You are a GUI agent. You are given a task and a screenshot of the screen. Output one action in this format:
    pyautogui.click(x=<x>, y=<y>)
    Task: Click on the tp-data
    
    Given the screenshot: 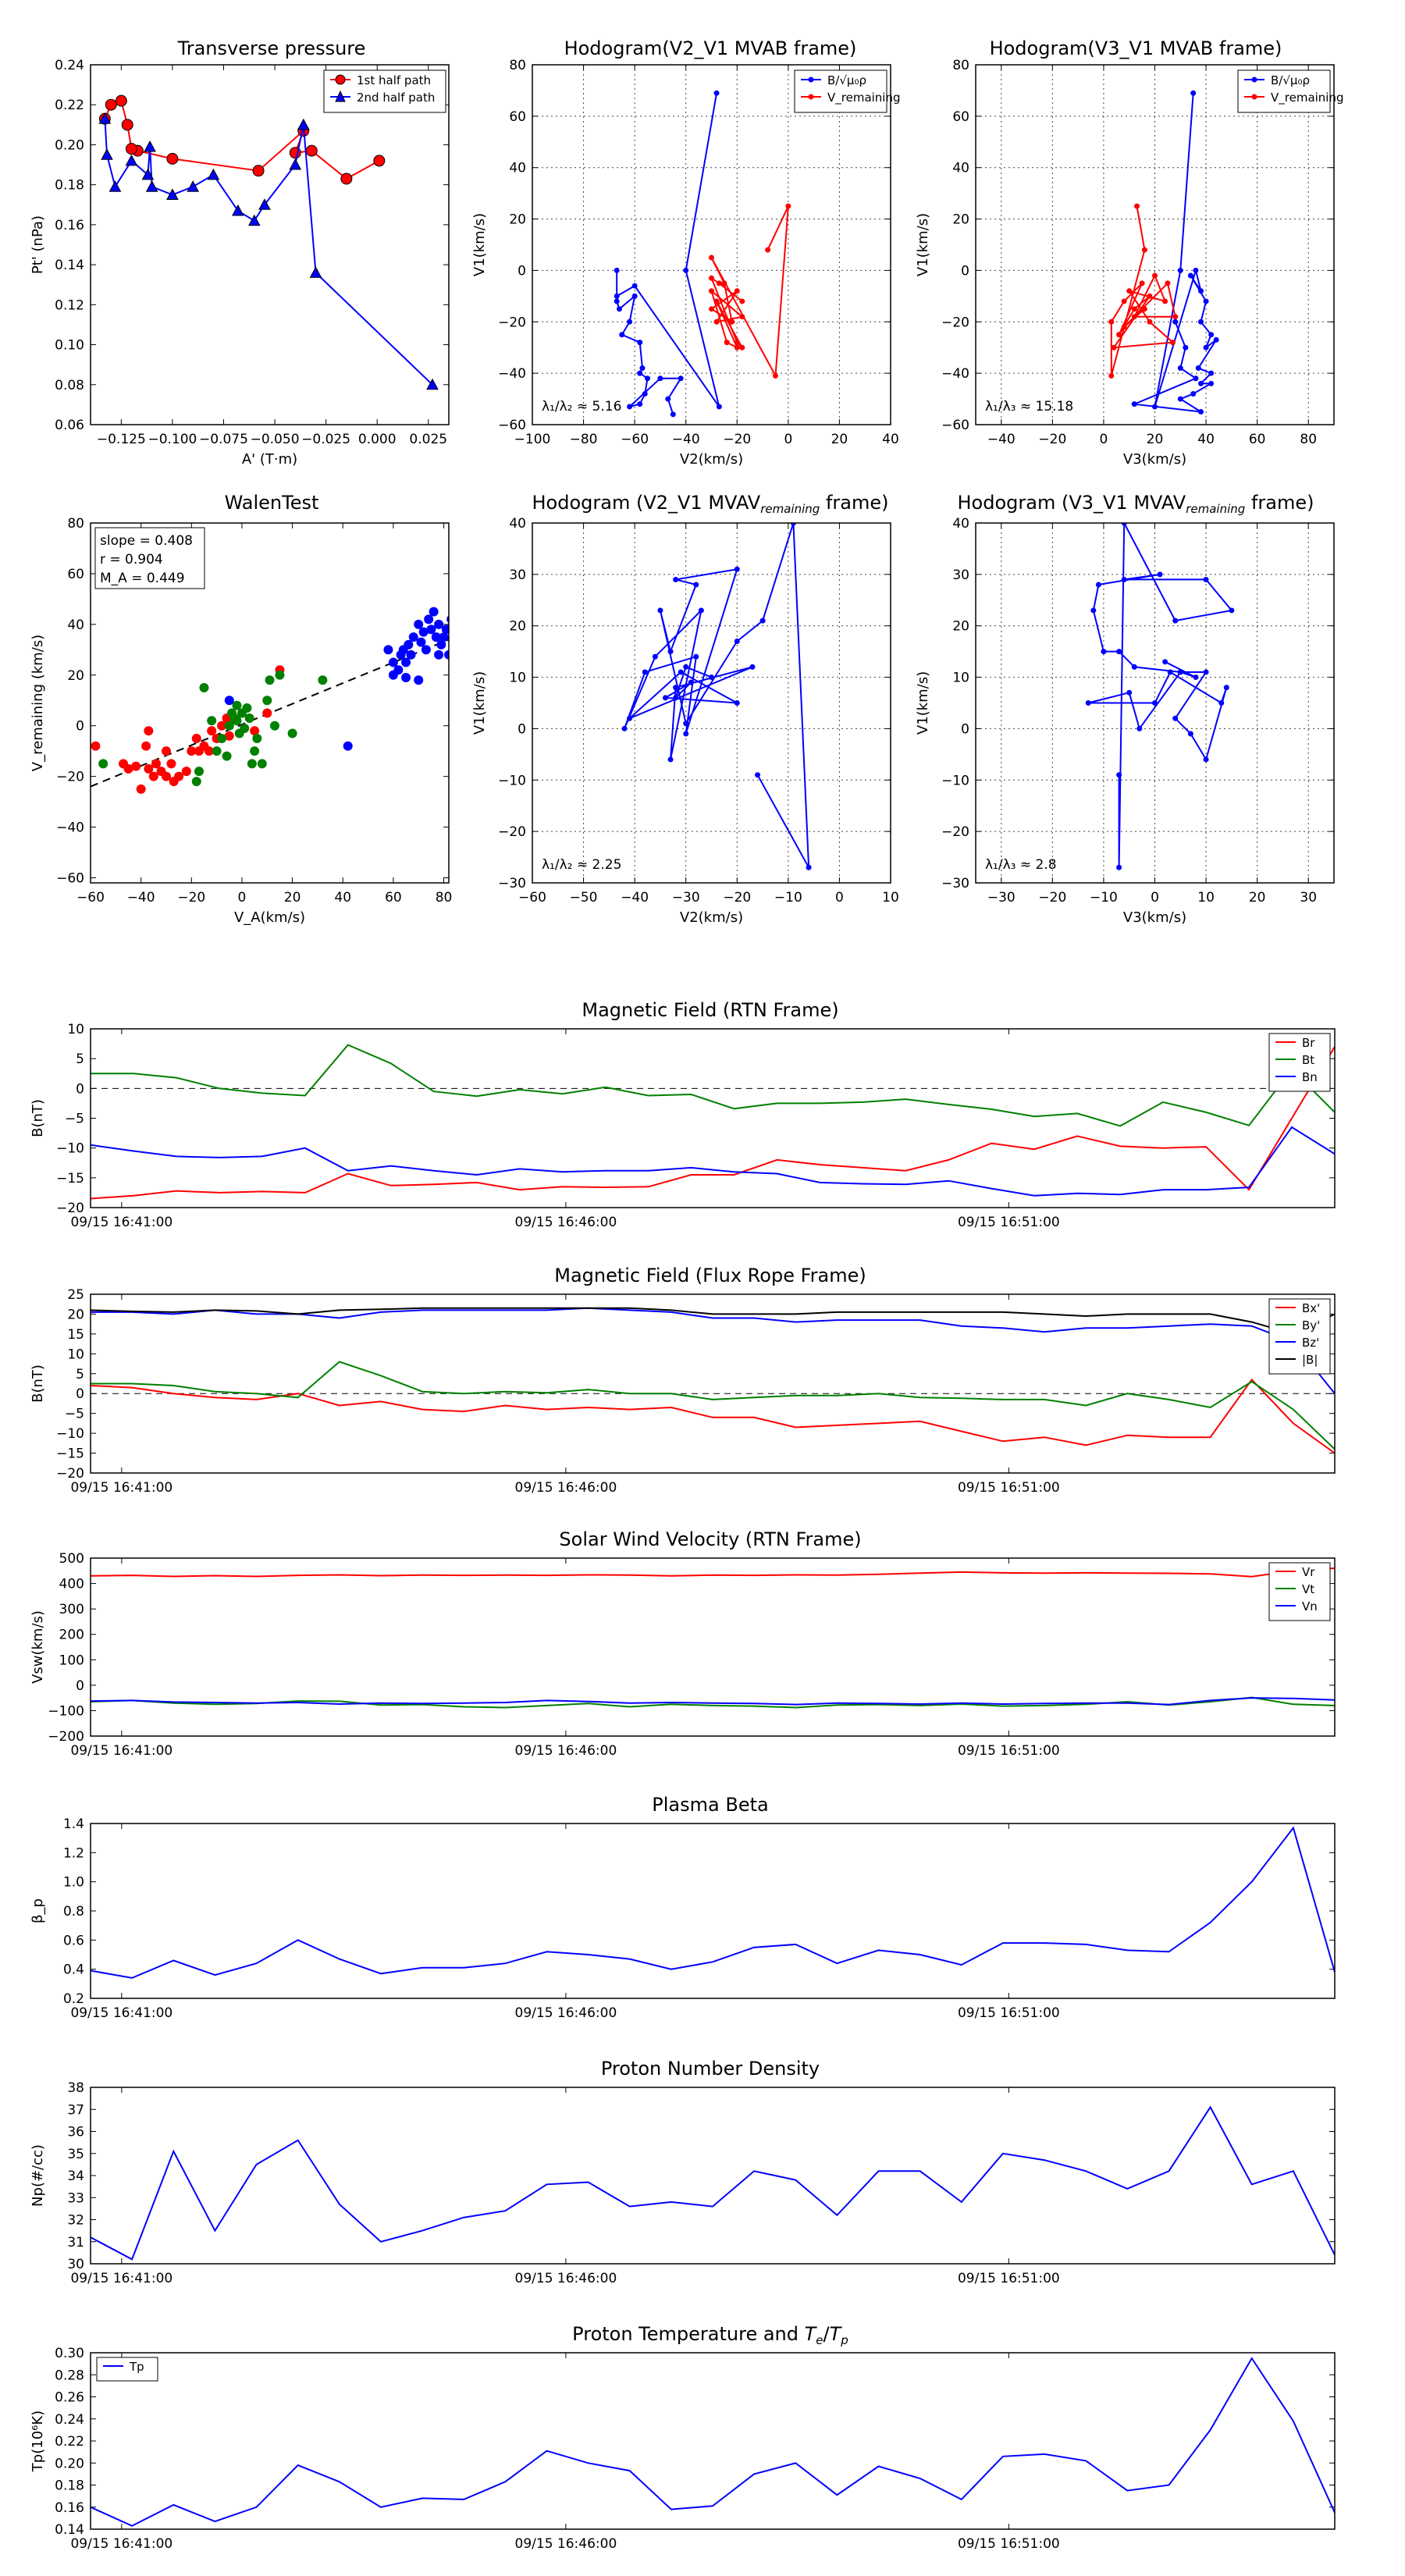 What is the action you would take?
    pyautogui.click(x=269, y=242)
    